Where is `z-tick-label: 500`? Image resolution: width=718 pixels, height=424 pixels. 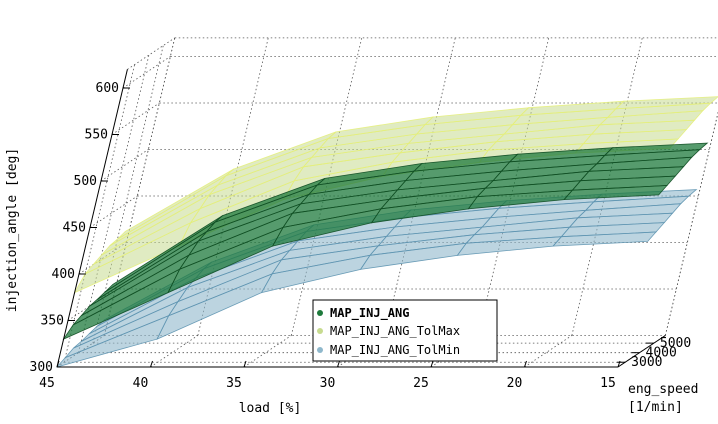 z-tick-label: 500 is located at coordinates (85, 181).